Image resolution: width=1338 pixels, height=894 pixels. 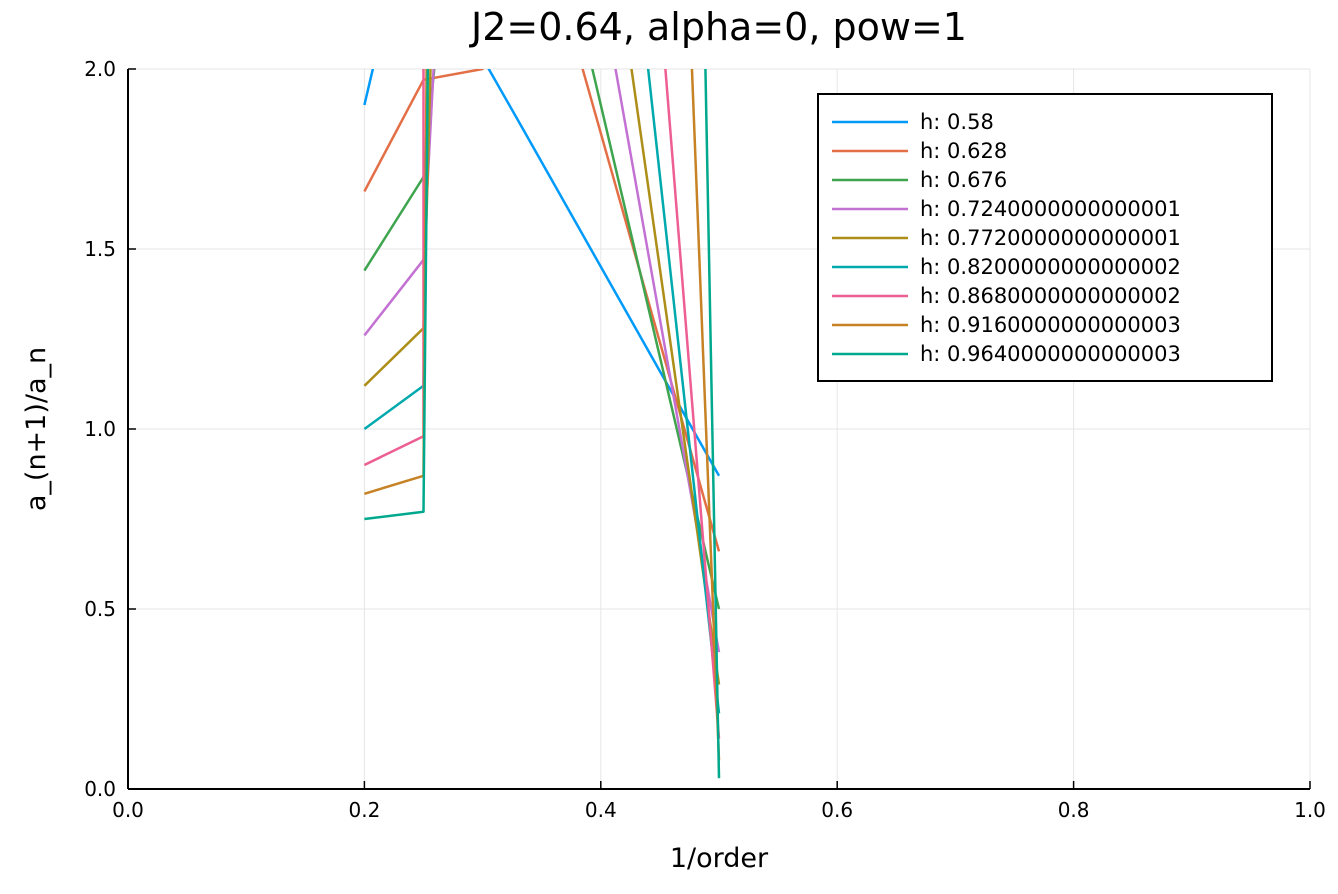 I want to click on chart-title: J2=0.64, alpha=0, pow=1, so click(x=718, y=27).